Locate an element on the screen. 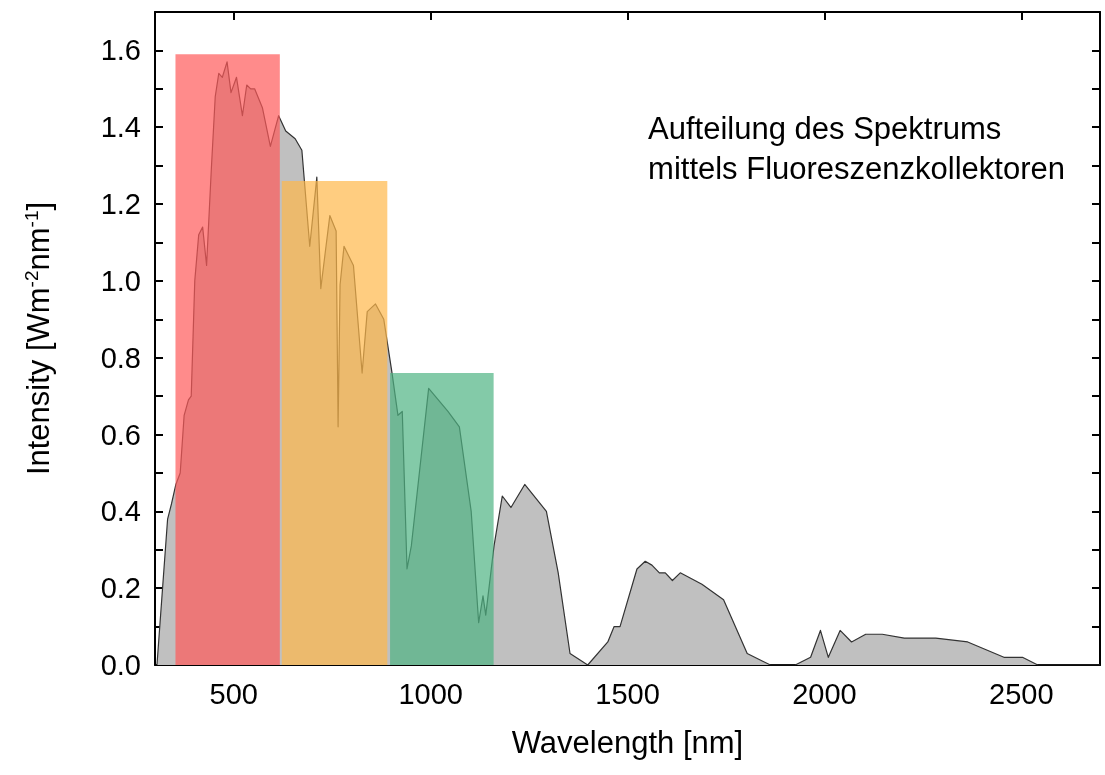 This screenshot has height=775, width=1105. x-axis-title: Wavelength [nm] is located at coordinates (627, 742).